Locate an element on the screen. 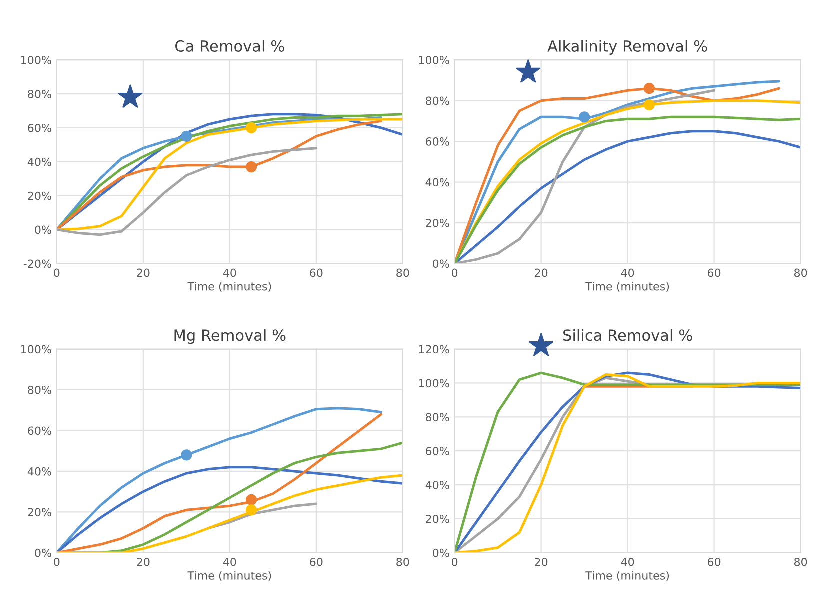  y-tick-label: -20% is located at coordinates (38, 264).